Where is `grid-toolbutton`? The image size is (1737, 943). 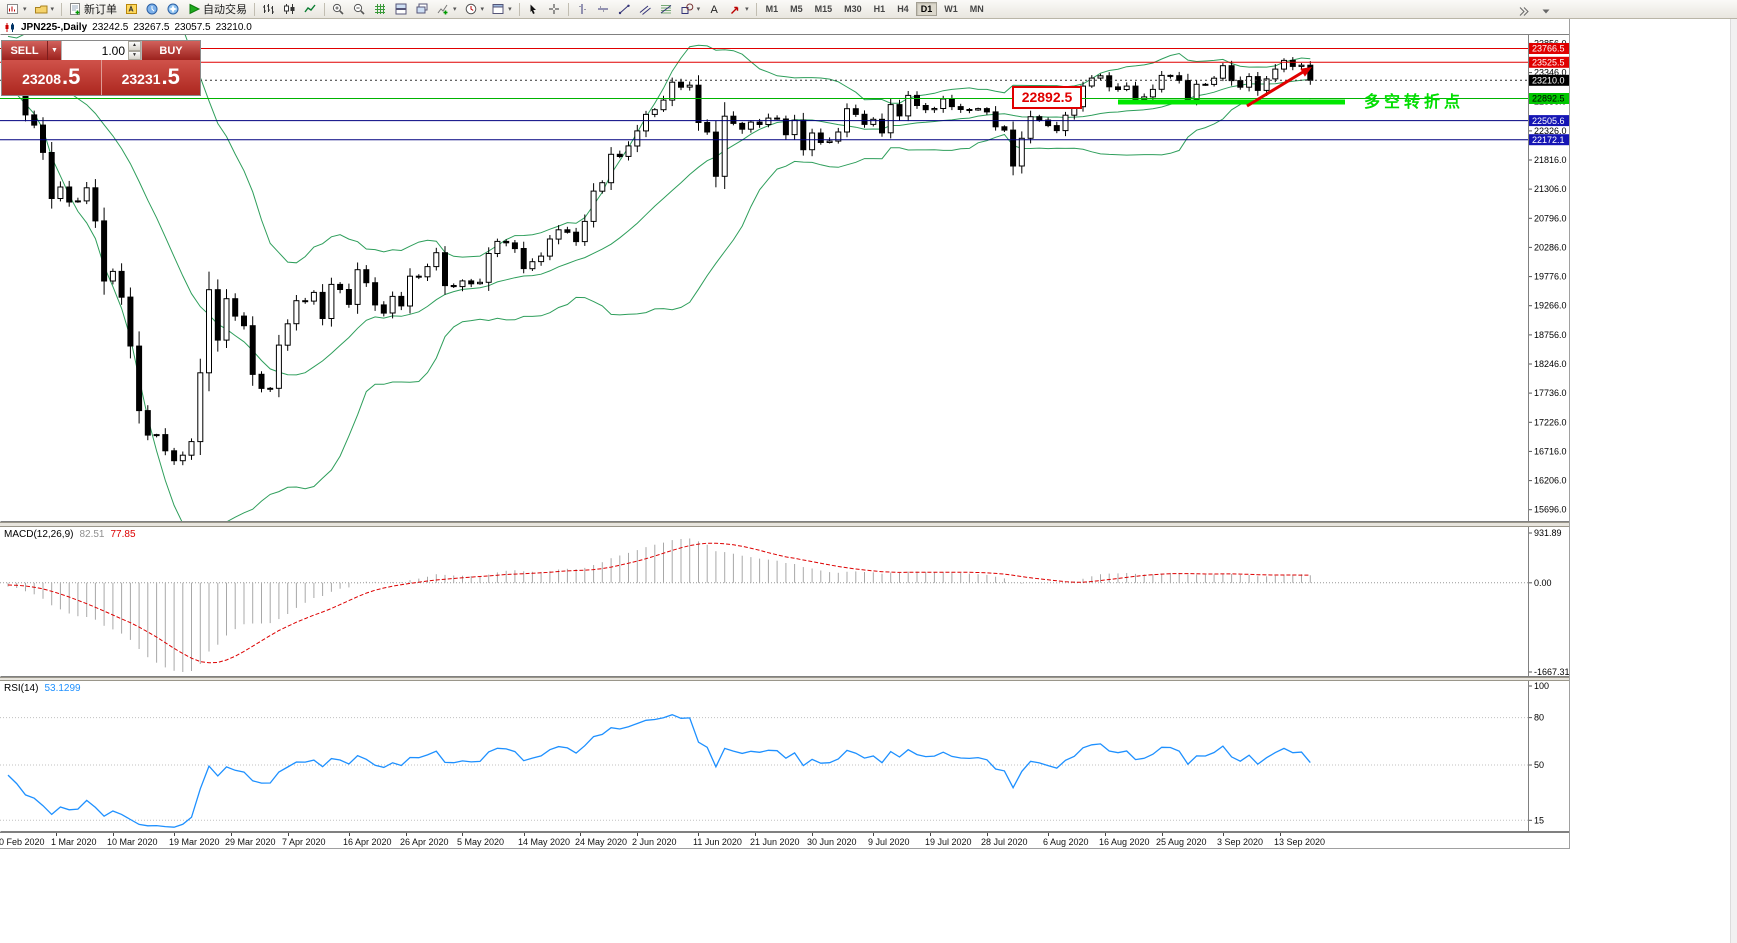 grid-toolbutton is located at coordinates (380, 9).